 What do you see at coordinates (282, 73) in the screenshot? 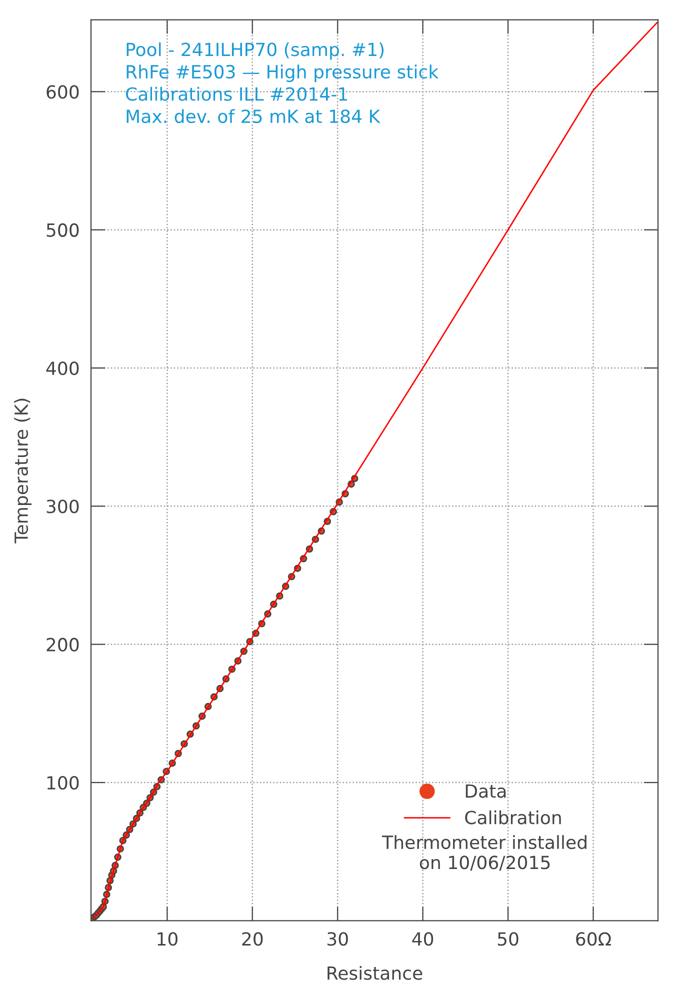
I see `annotation: RhFe #E503 — High pressure stick` at bounding box center [282, 73].